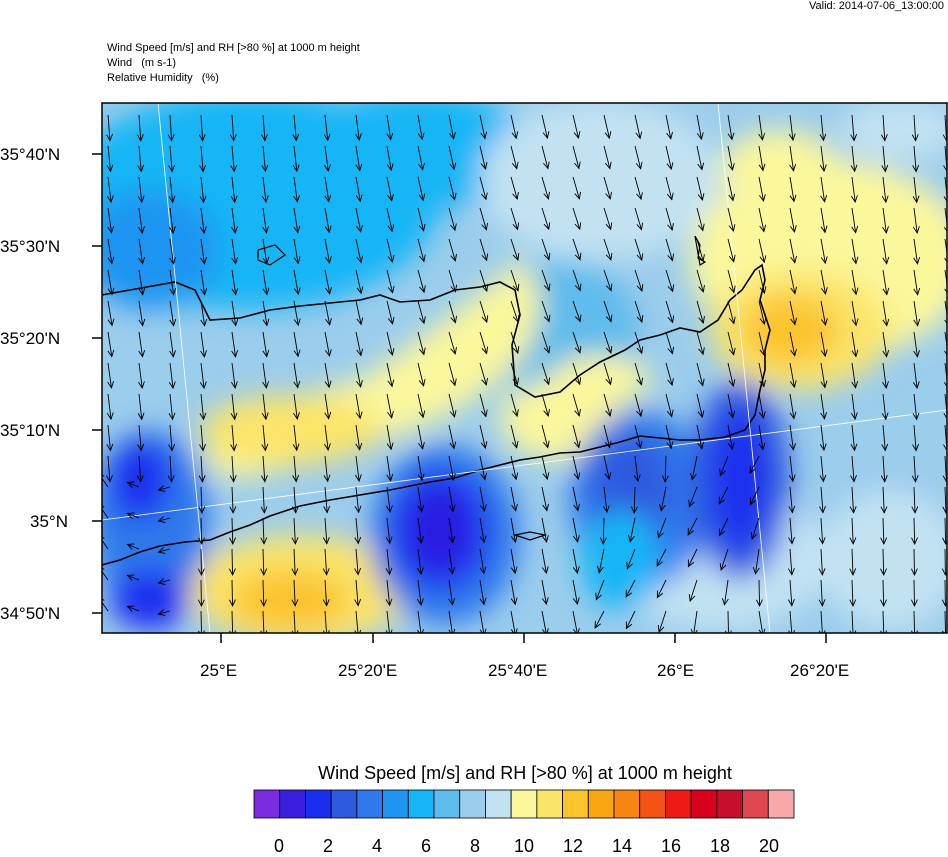 The image size is (948, 857). I want to click on lon-label: 25°20'E, so click(367, 671).